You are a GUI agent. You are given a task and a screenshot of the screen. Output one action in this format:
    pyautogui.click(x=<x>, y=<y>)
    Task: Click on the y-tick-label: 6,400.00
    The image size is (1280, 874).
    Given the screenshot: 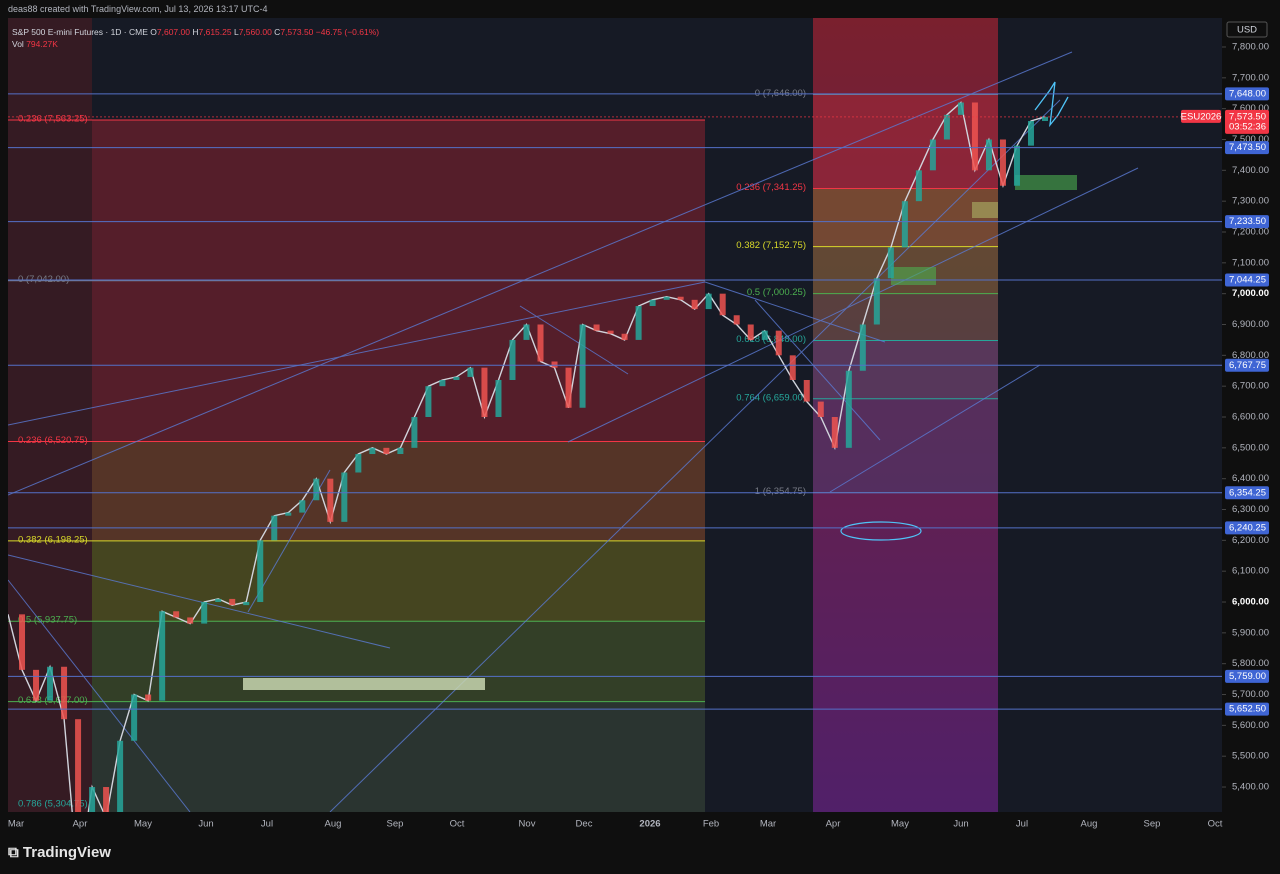 What is the action you would take?
    pyautogui.click(x=1250, y=478)
    